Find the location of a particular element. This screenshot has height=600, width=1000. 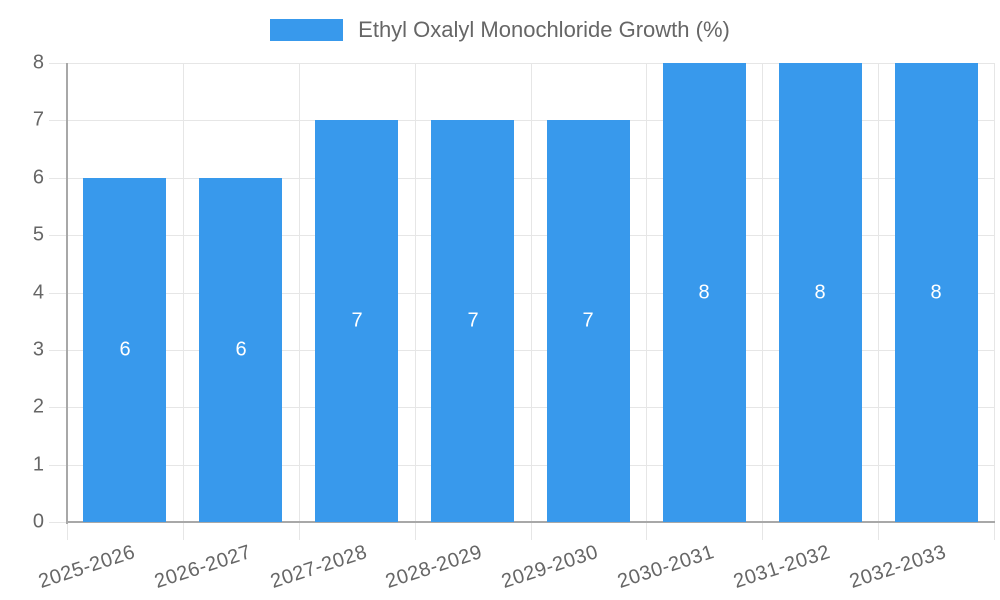

bar-2029-2030 is located at coordinates (588, 321).